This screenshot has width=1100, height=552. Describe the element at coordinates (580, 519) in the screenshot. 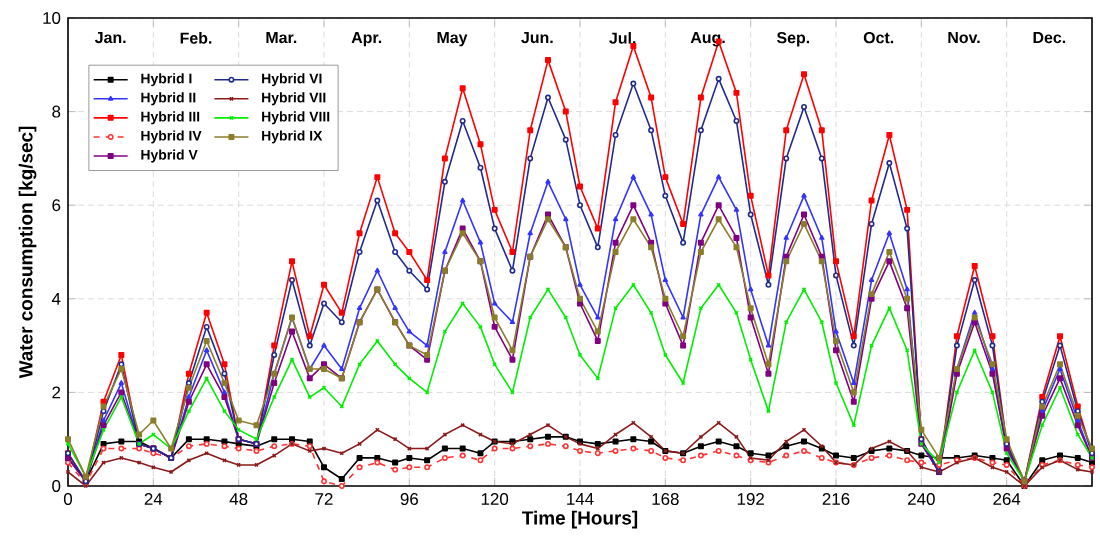

I see `x-axis-title: Time [Hours]` at that location.